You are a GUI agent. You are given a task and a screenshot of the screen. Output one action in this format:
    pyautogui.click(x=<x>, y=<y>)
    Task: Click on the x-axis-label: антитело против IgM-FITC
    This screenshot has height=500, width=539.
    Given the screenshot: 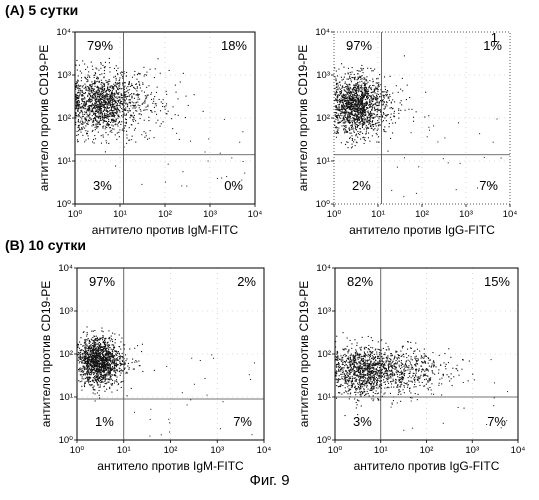 What is the action you would take?
    pyautogui.click(x=165, y=230)
    